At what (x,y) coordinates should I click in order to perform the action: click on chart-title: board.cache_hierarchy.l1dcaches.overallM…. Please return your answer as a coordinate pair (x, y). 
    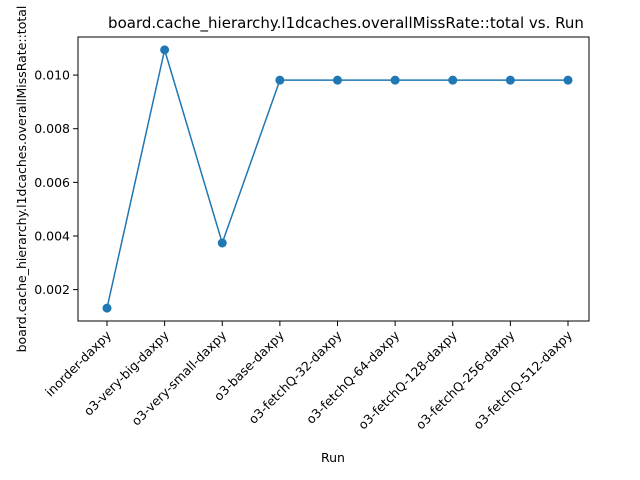
    Looking at the image, I should click on (346, 23).